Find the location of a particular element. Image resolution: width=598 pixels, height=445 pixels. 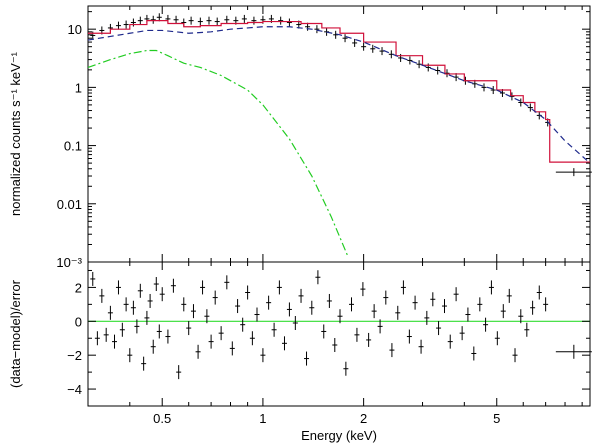

x-tick-label: 0.5 is located at coordinates (162, 418).